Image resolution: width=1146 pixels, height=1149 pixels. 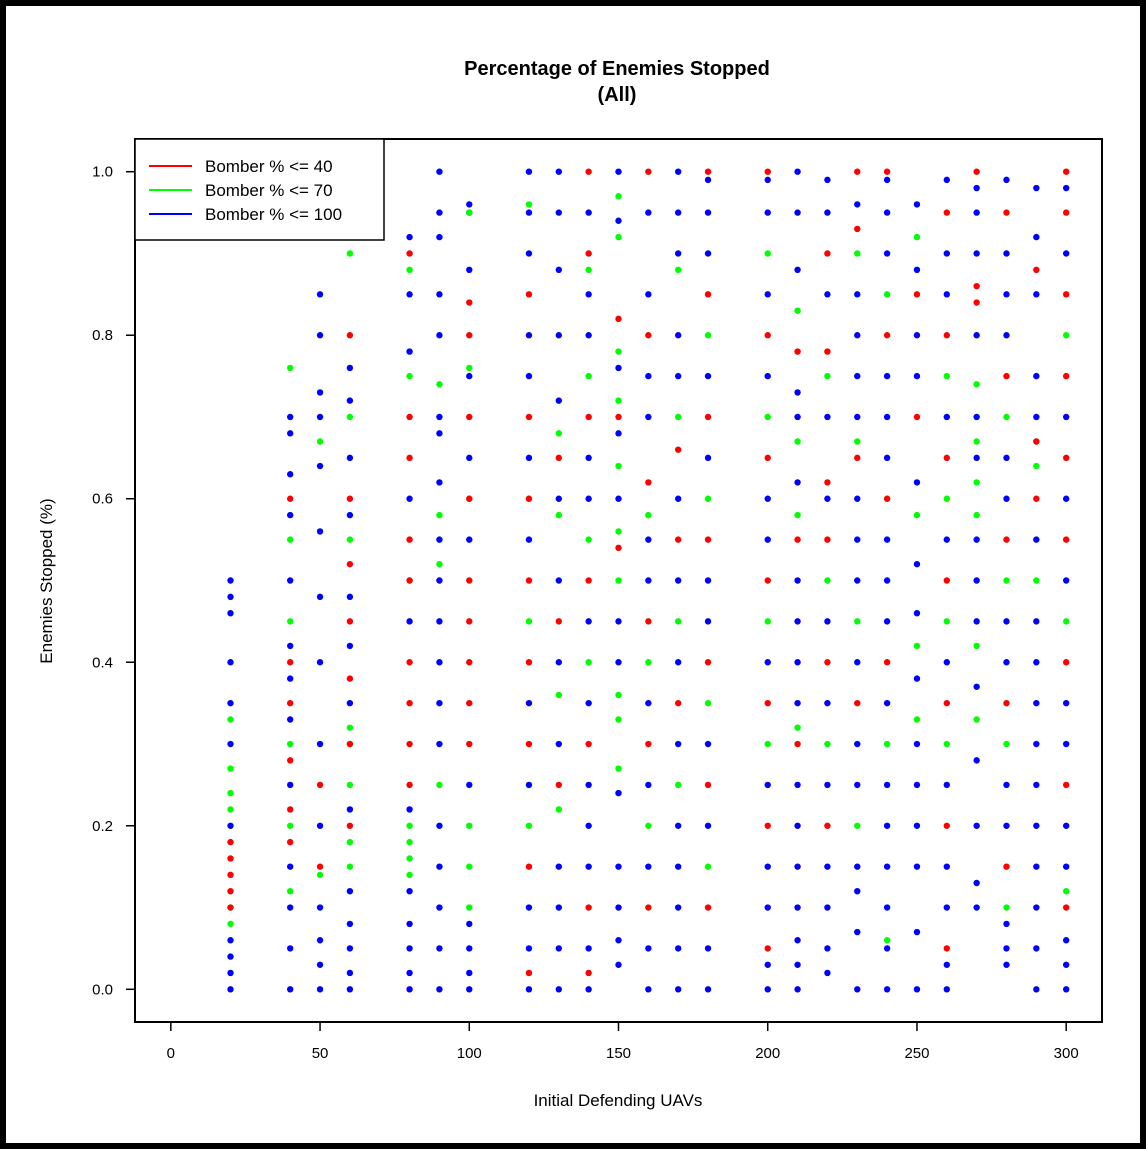 I want to click on y-tick-label: 0.4, so click(x=102, y=662).